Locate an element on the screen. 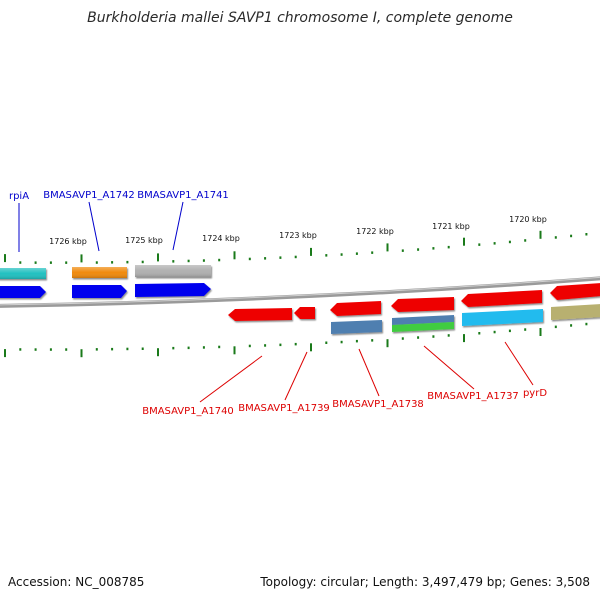  chromosome-backbone-highlight is located at coordinates (300, 291).